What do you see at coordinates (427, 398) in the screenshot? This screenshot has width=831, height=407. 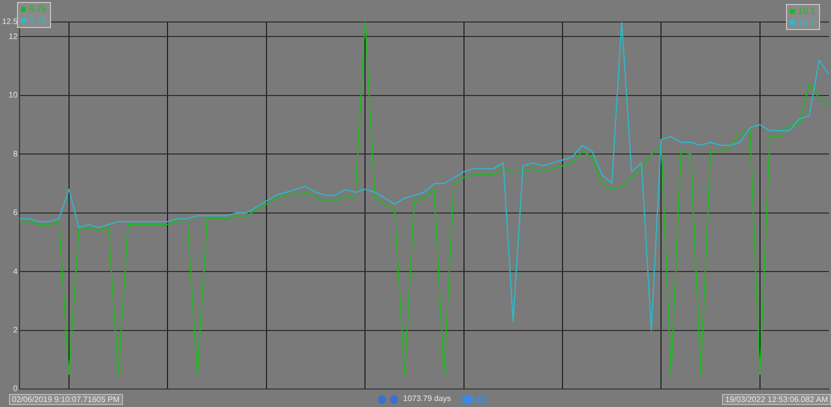 I see `text: 1073.79 days` at bounding box center [427, 398].